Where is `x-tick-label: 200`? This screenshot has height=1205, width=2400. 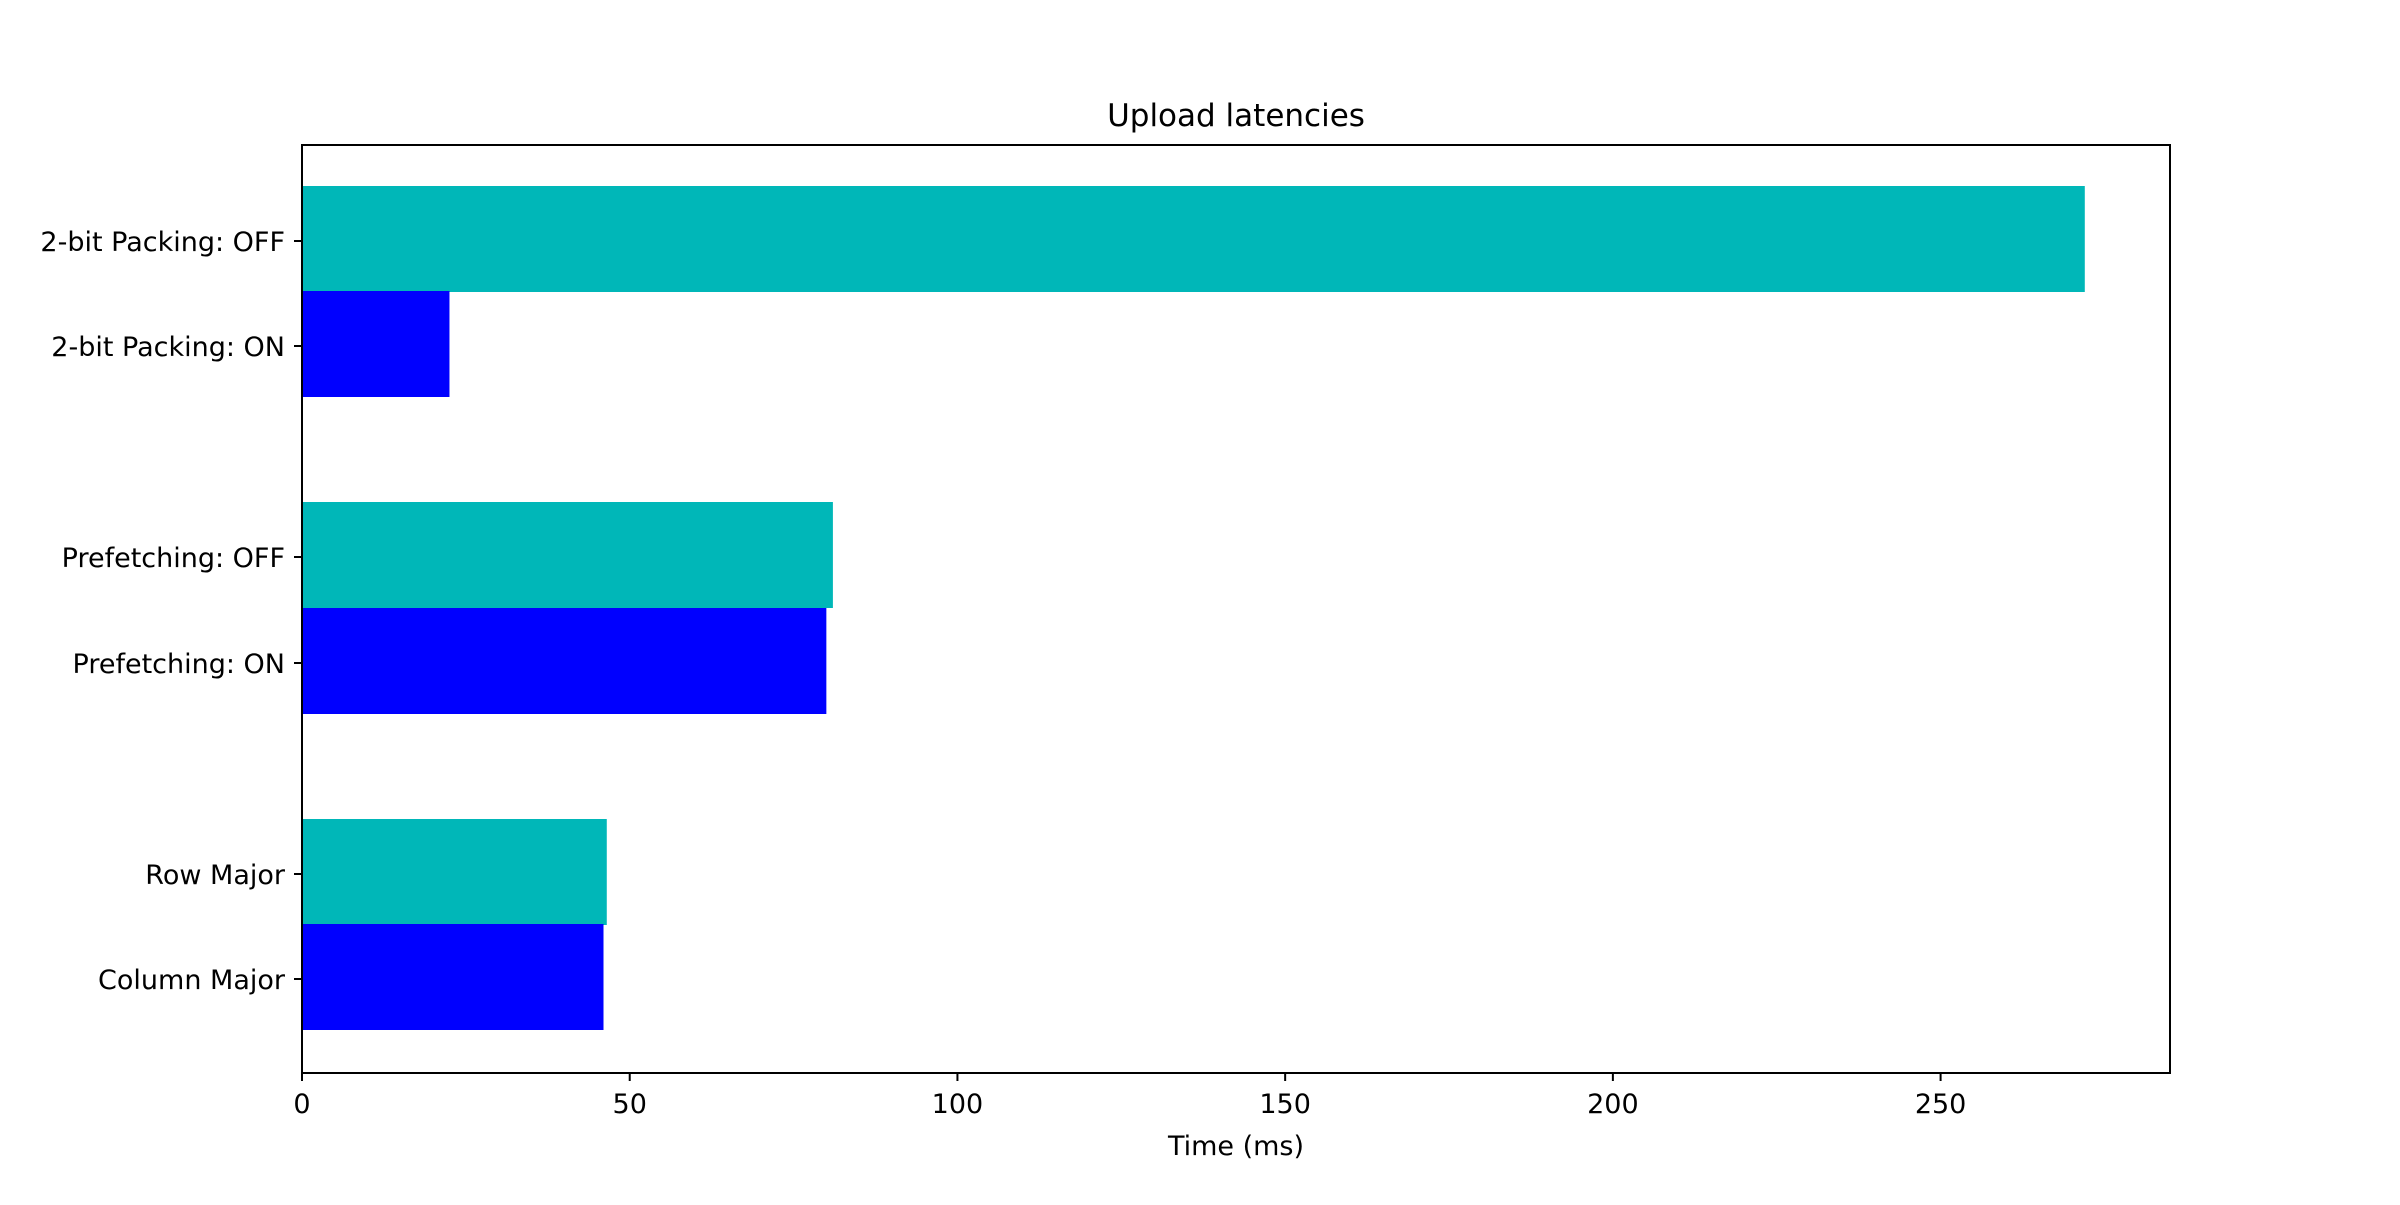
x-tick-label: 200 is located at coordinates (1613, 1104).